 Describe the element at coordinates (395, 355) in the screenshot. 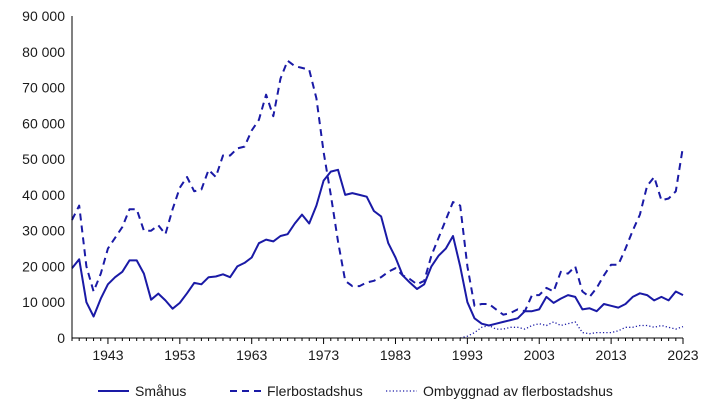

I see `x-tick-label: 1983` at that location.